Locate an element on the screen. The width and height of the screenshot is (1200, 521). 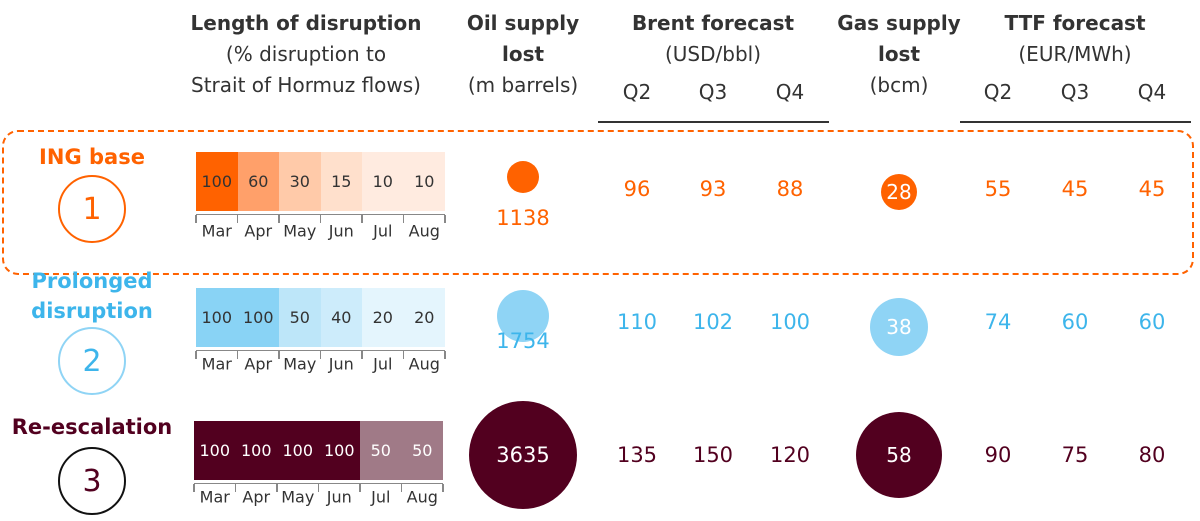
disruption-cell-aug: 20 is located at coordinates (424, 317).